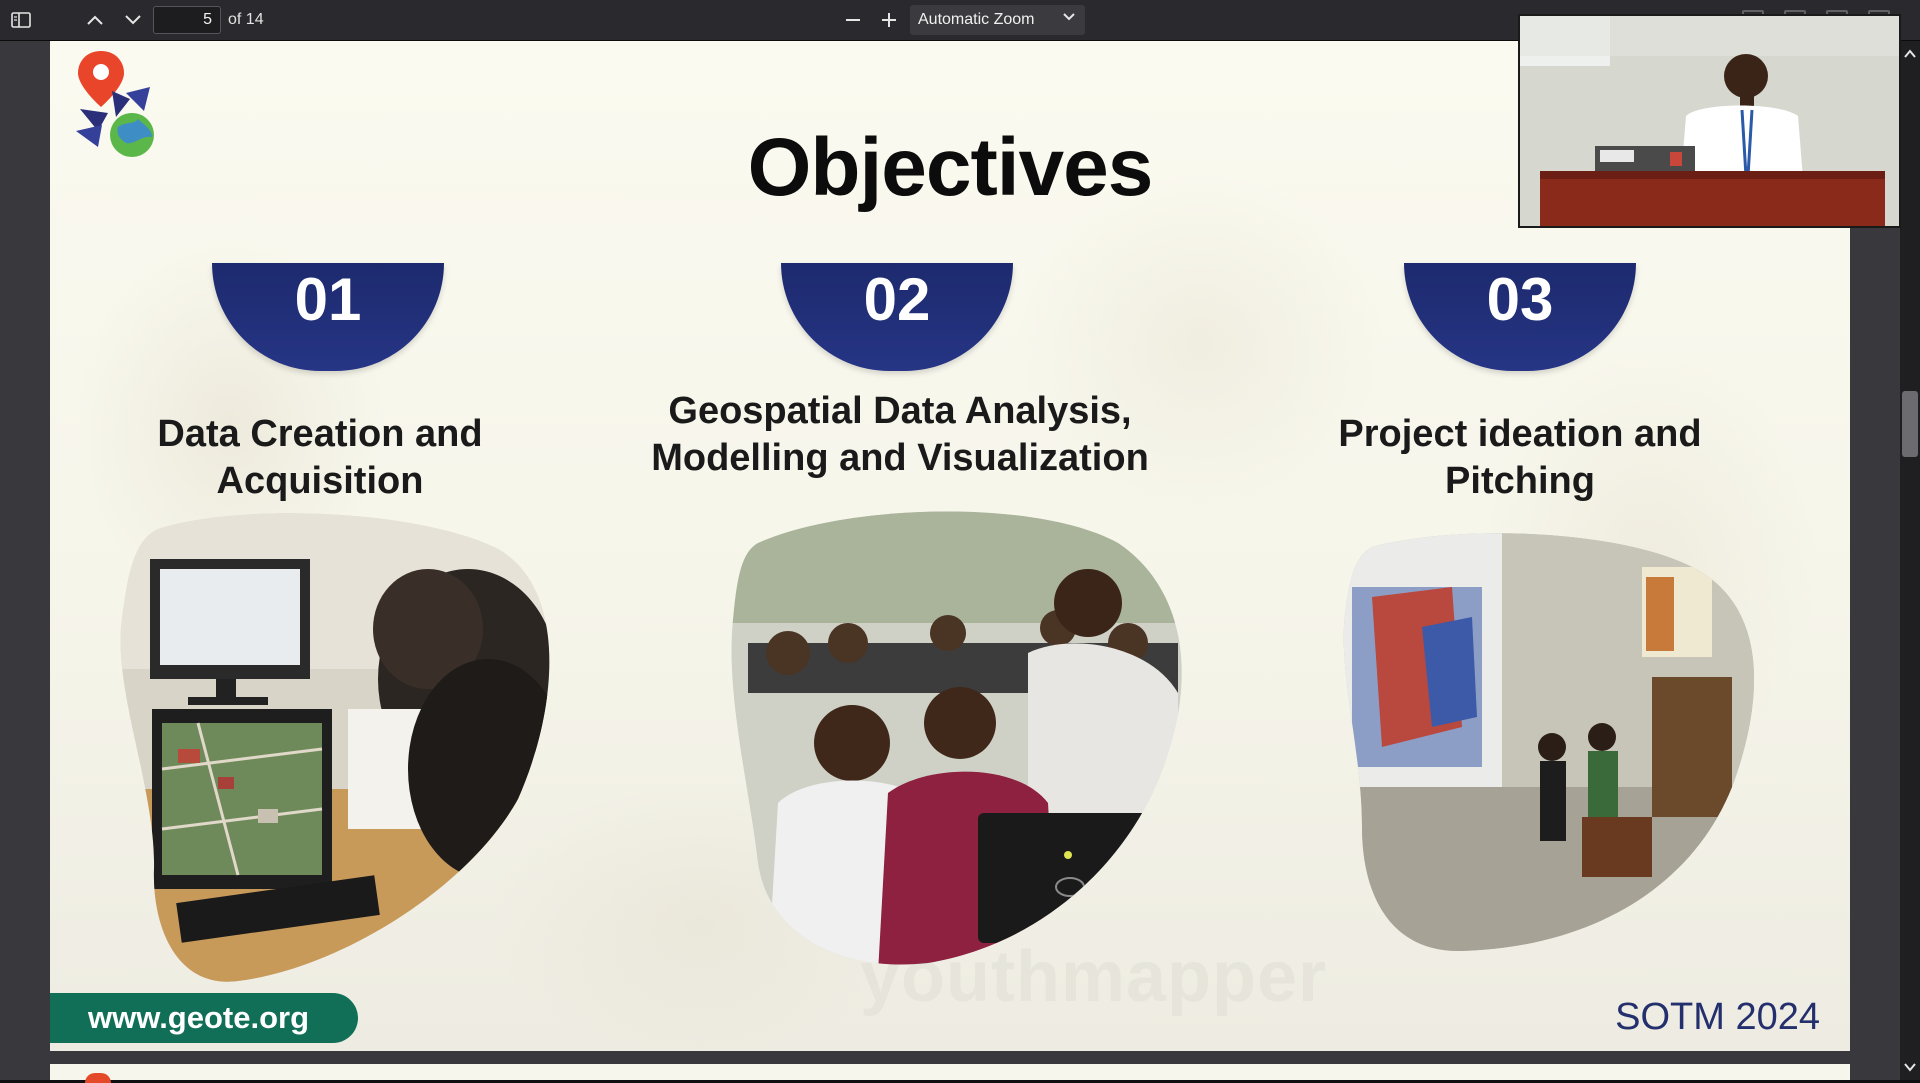 Image resolution: width=1920 pixels, height=1083 pixels. What do you see at coordinates (1520, 458) in the screenshot?
I see `objective-title-03: Project ideation and Pitching` at bounding box center [1520, 458].